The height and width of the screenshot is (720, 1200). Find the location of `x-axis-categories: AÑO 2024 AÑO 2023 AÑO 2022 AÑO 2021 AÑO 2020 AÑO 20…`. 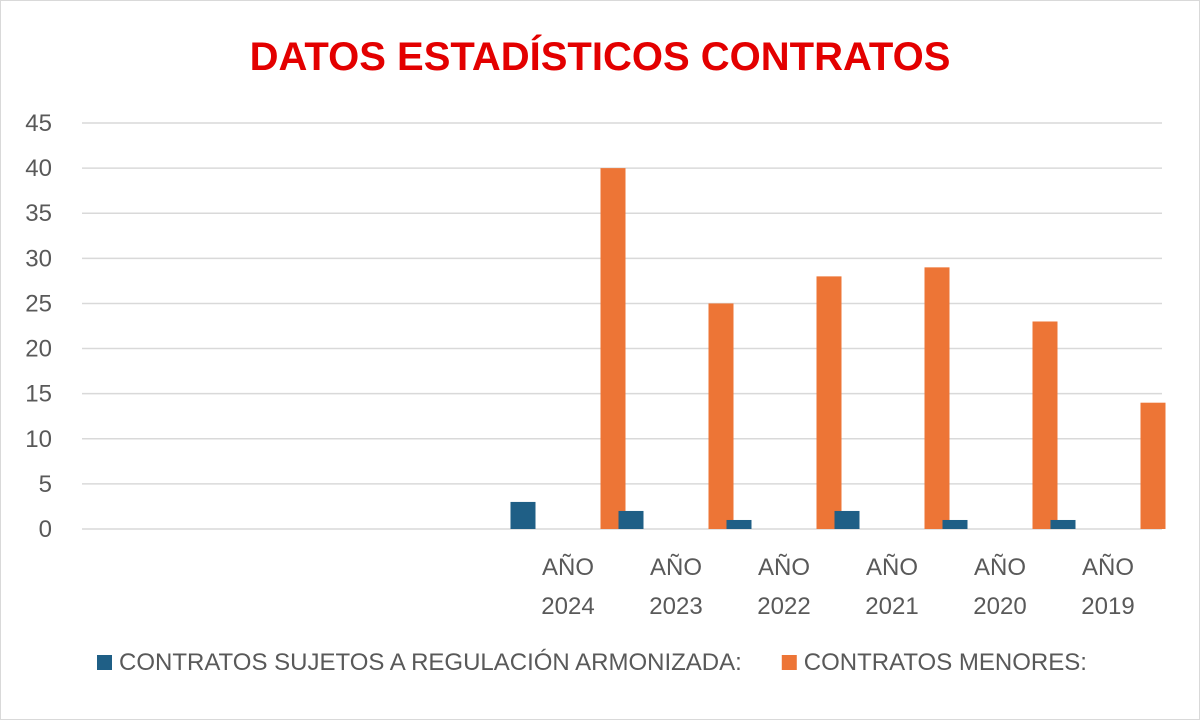

x-axis-categories: AÑO 2024 AÑO 2023 AÑO 2022 AÑO 2021 AÑO 2020 AÑO 20… is located at coordinates (837, 587).